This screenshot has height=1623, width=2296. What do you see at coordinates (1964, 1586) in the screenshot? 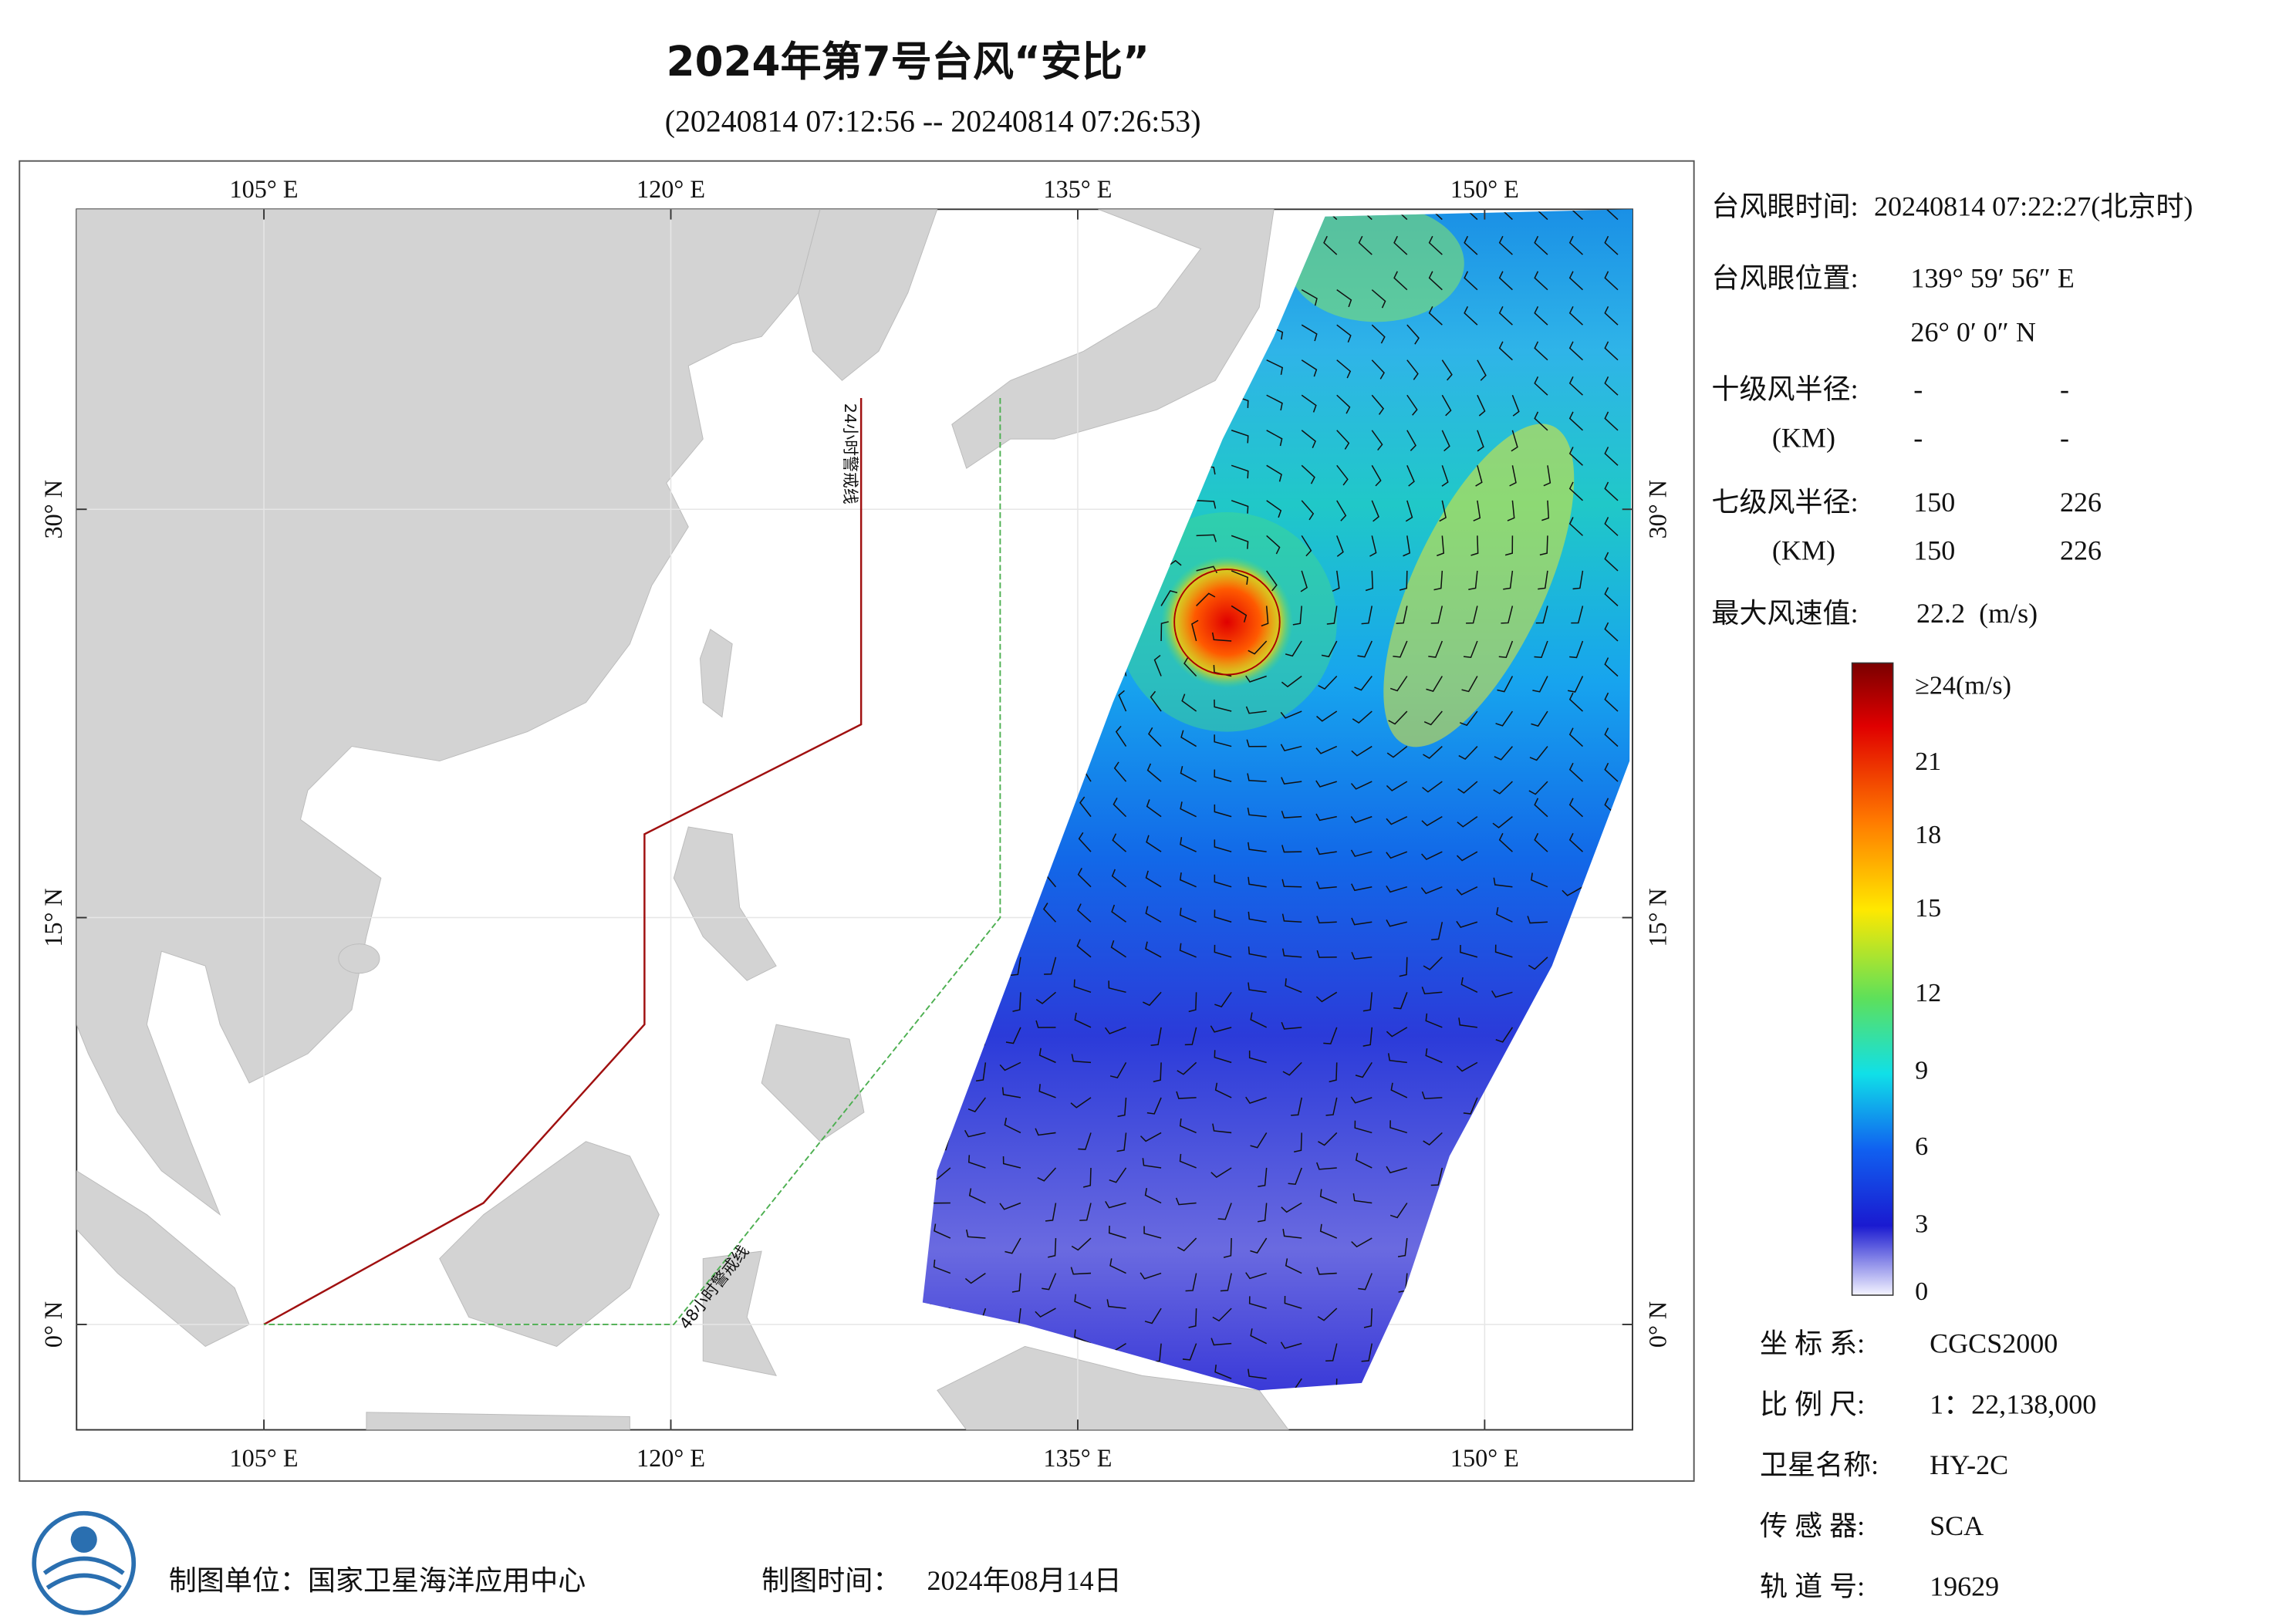
I see `meta-value: 19629` at bounding box center [1964, 1586].